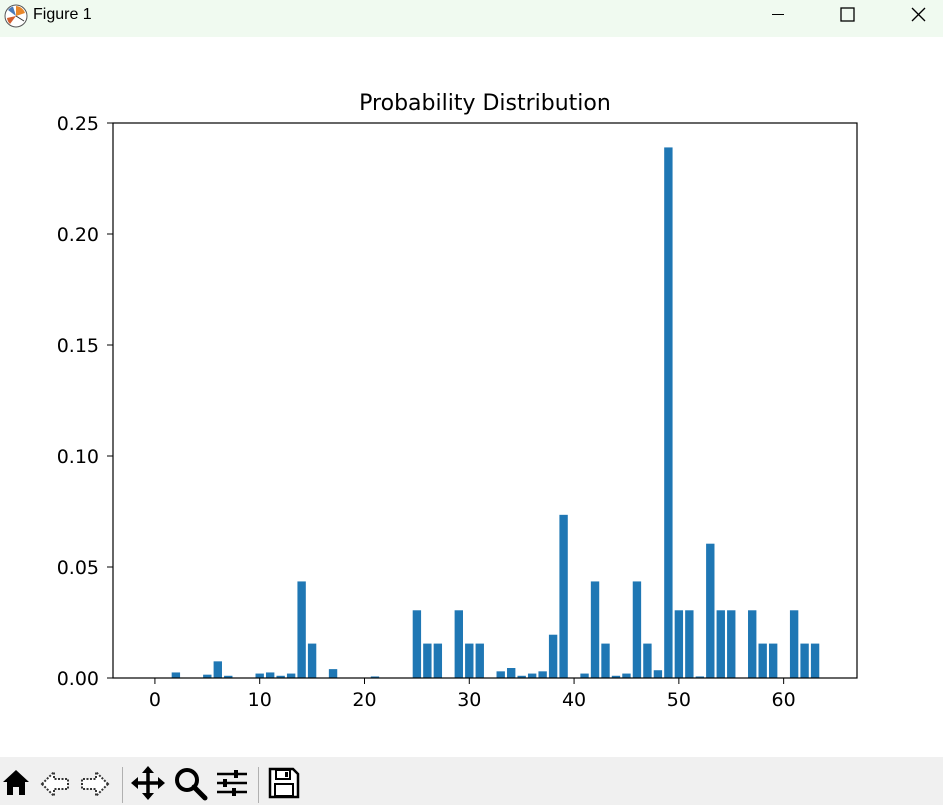  Describe the element at coordinates (155, 700) in the screenshot. I see `x-tick-label: 0` at that location.